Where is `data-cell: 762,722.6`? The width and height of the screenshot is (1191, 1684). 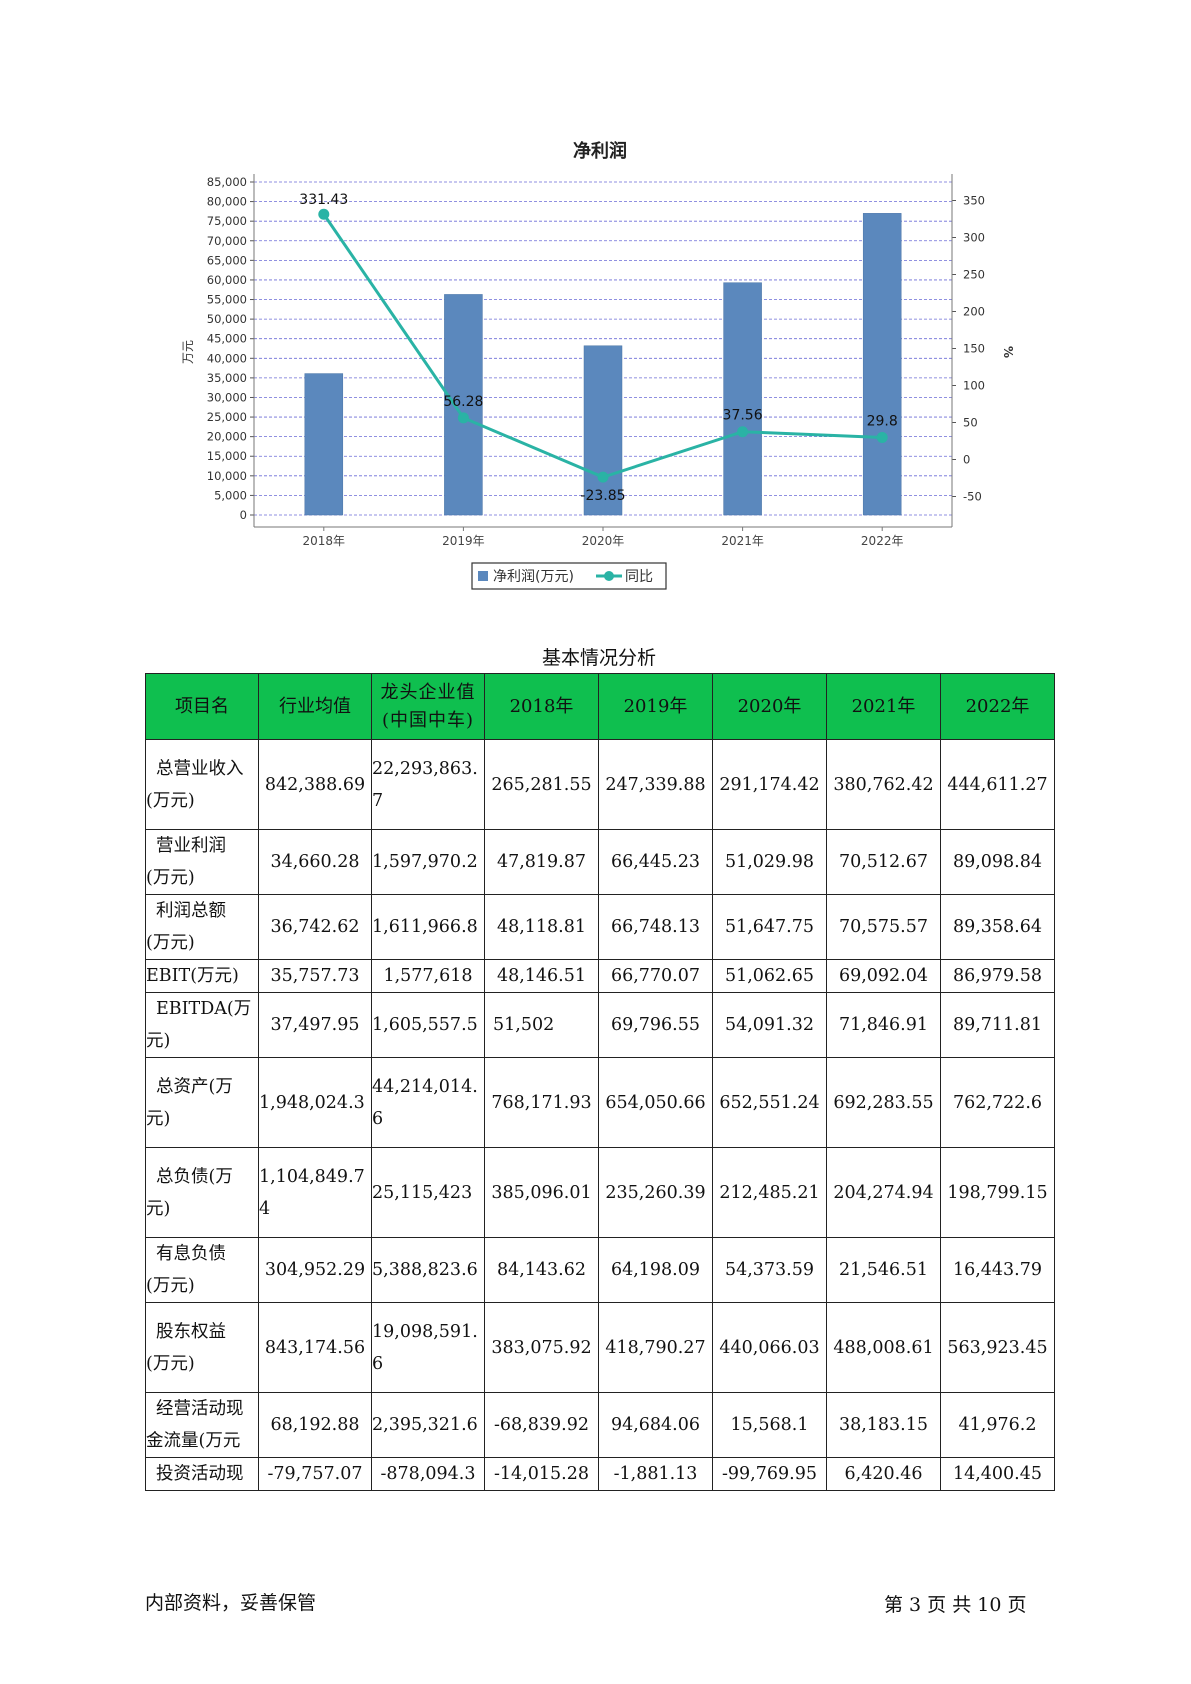
data-cell: 762,722.6 is located at coordinates (997, 1102).